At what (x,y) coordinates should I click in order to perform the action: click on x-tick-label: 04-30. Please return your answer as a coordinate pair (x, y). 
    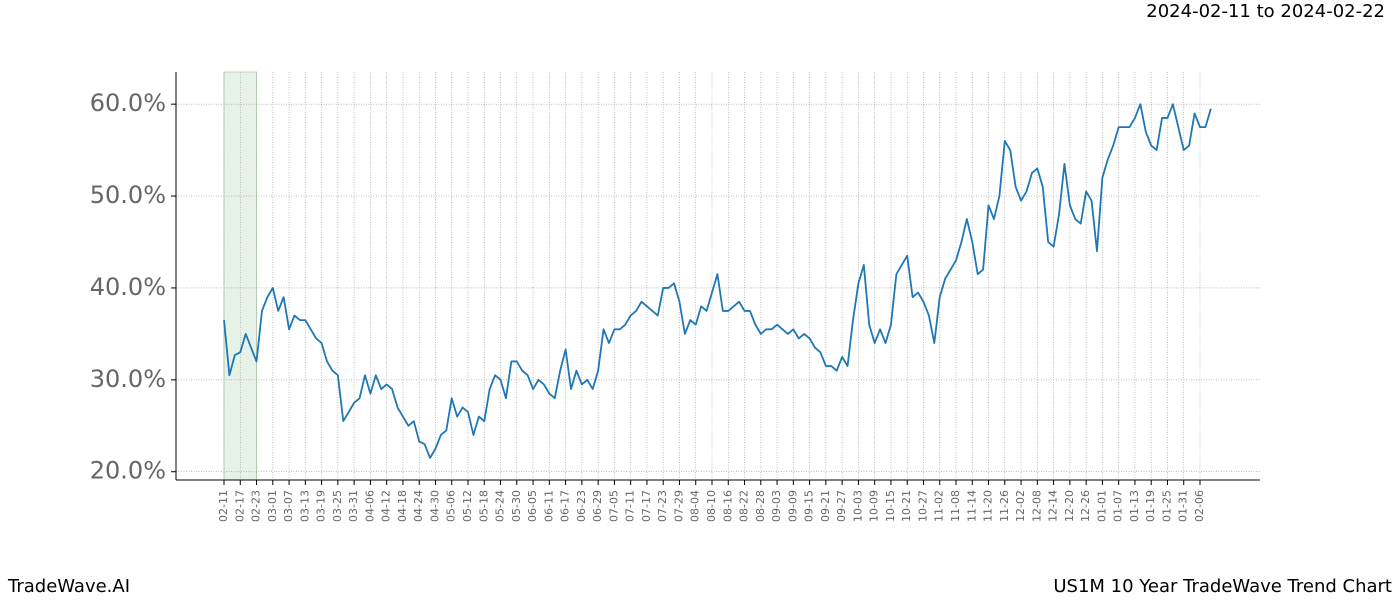
    Looking at the image, I should click on (434, 506).